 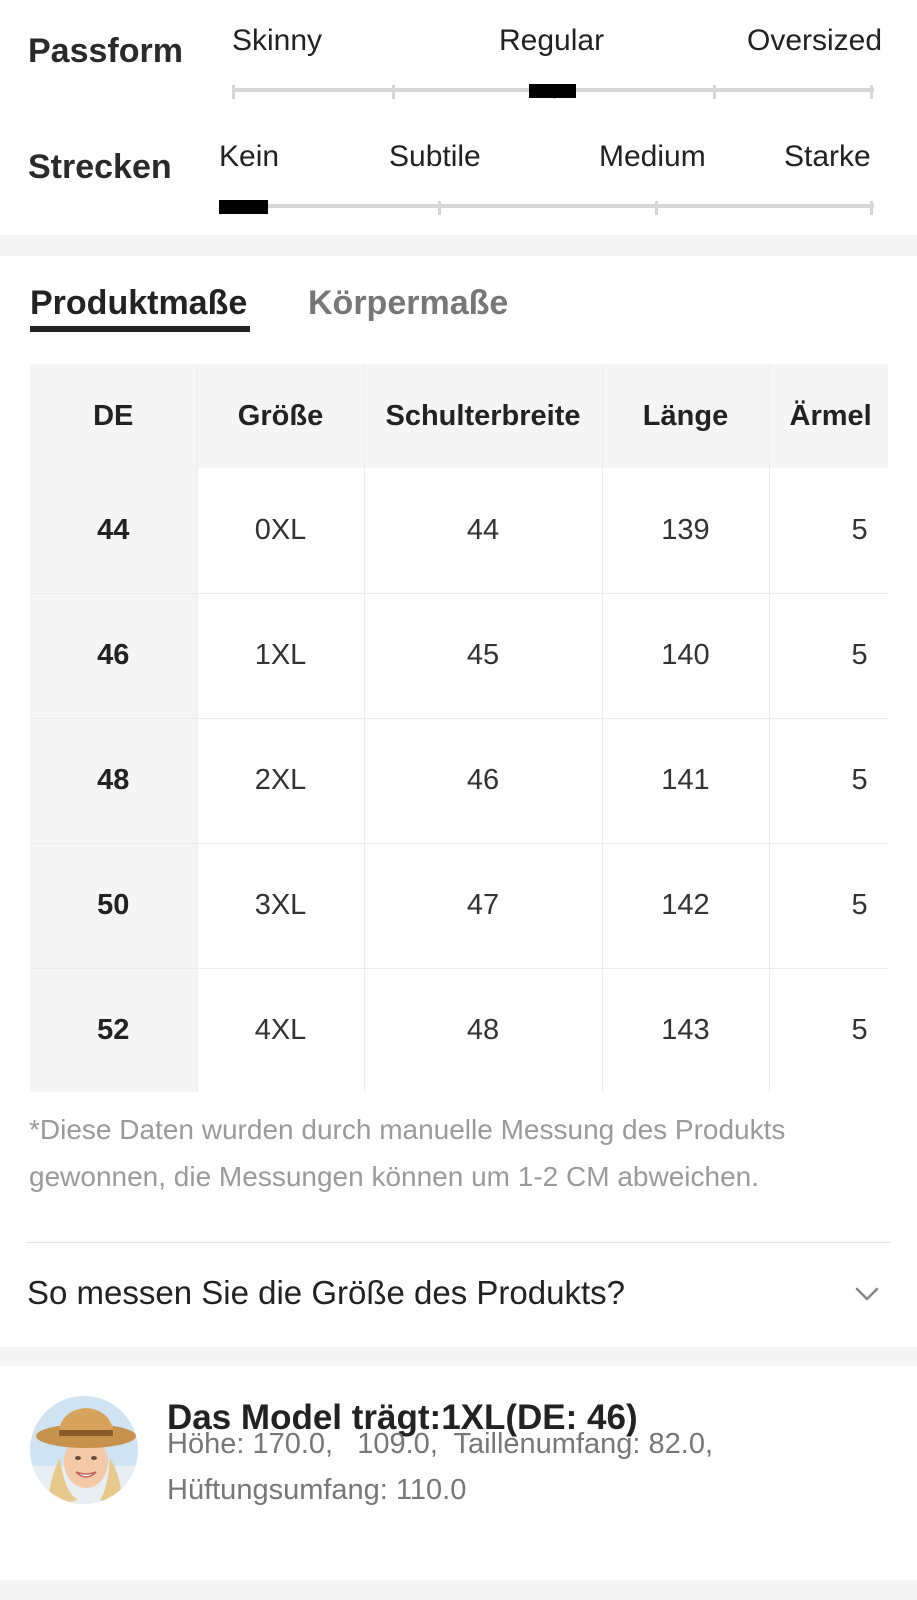 I want to click on table-row: 52 4XL 48 143 5, so click(x=459, y=1030).